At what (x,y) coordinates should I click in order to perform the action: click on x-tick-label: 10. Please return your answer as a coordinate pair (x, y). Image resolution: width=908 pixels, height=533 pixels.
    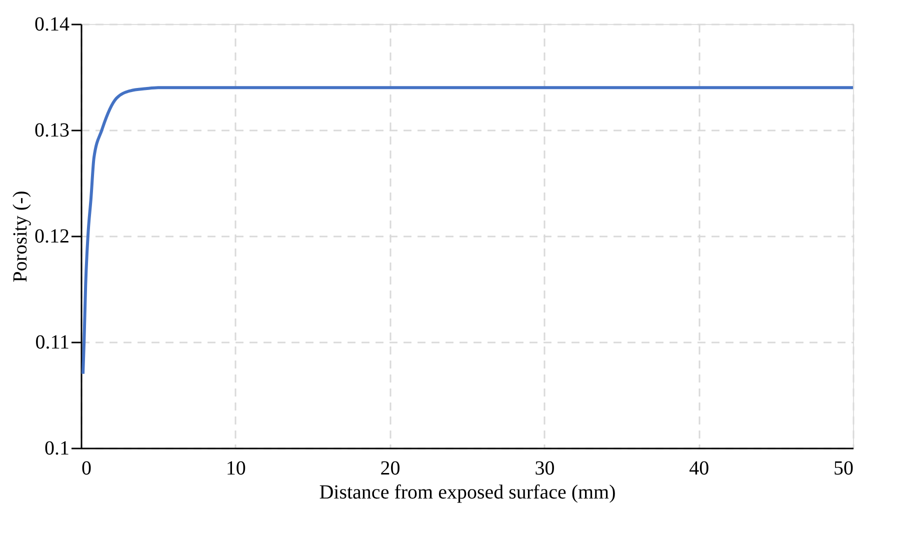
    Looking at the image, I should click on (236, 469).